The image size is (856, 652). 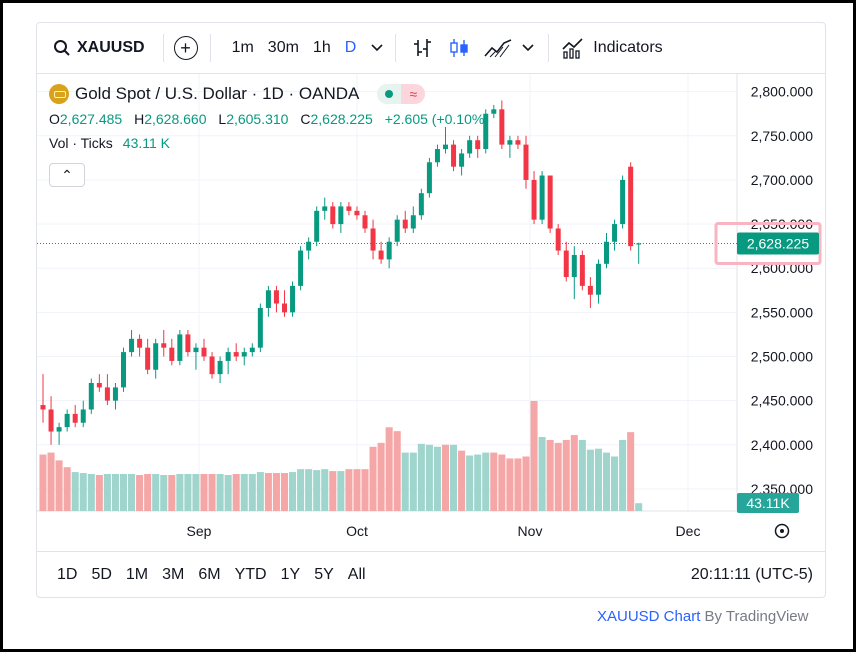 What do you see at coordinates (688, 531) in the screenshot?
I see `time-tick-label: Dec` at bounding box center [688, 531].